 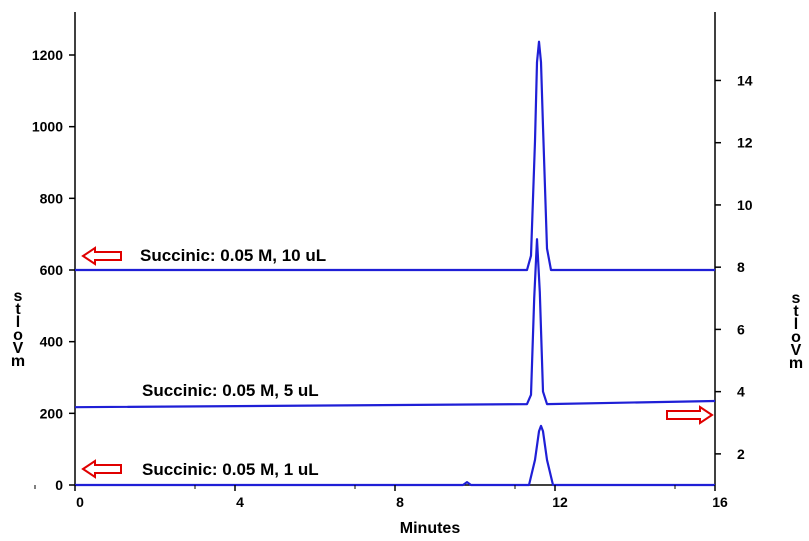 I want to click on series-label-1: Succinic: 0.05 M, 10 uL, so click(x=233, y=255).